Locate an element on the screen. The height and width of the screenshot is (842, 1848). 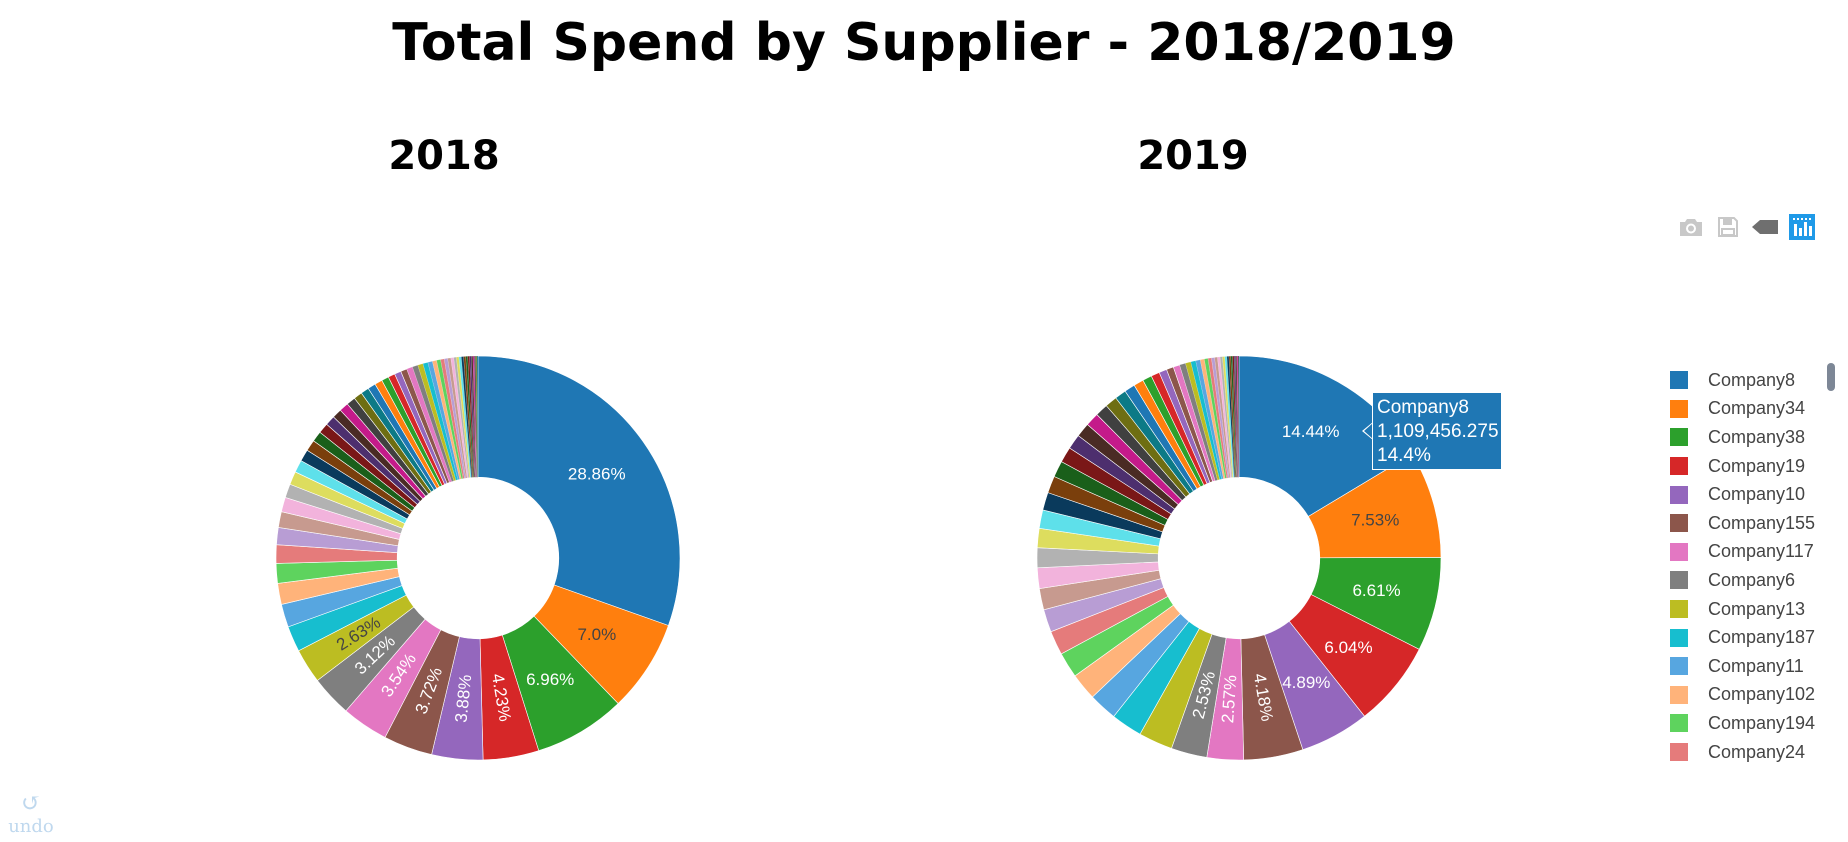
tag-icon is located at coordinates (1765, 227).